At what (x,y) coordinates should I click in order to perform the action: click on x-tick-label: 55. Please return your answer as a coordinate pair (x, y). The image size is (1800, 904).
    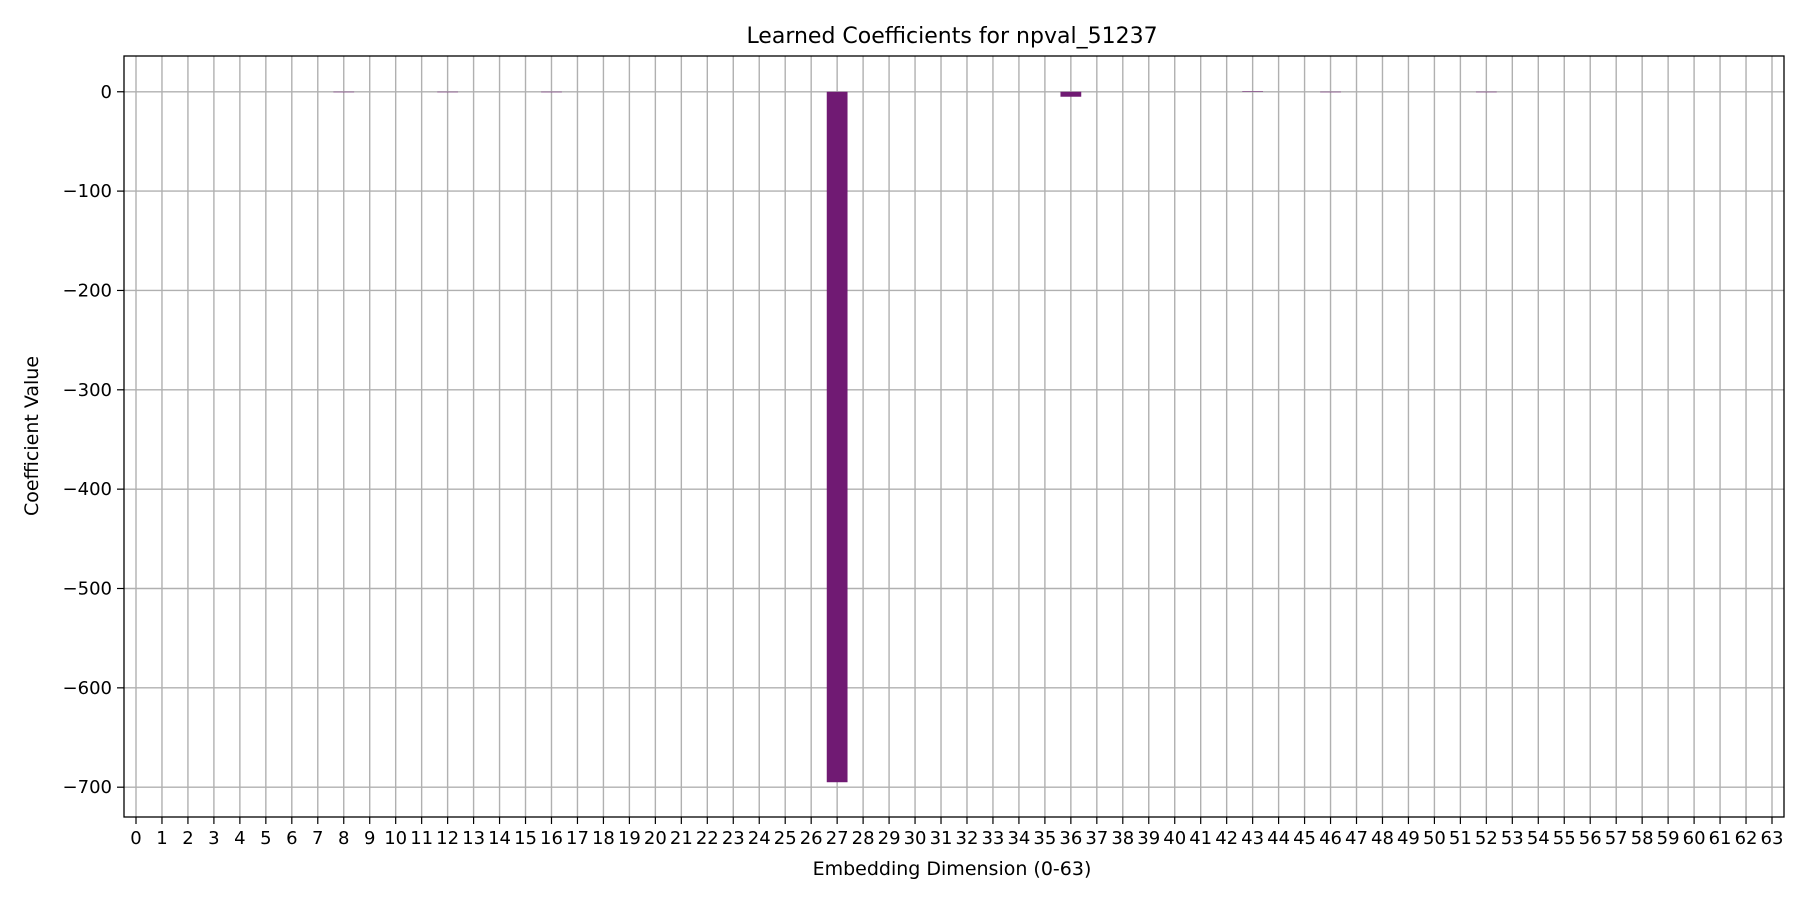
    Looking at the image, I should click on (1564, 838).